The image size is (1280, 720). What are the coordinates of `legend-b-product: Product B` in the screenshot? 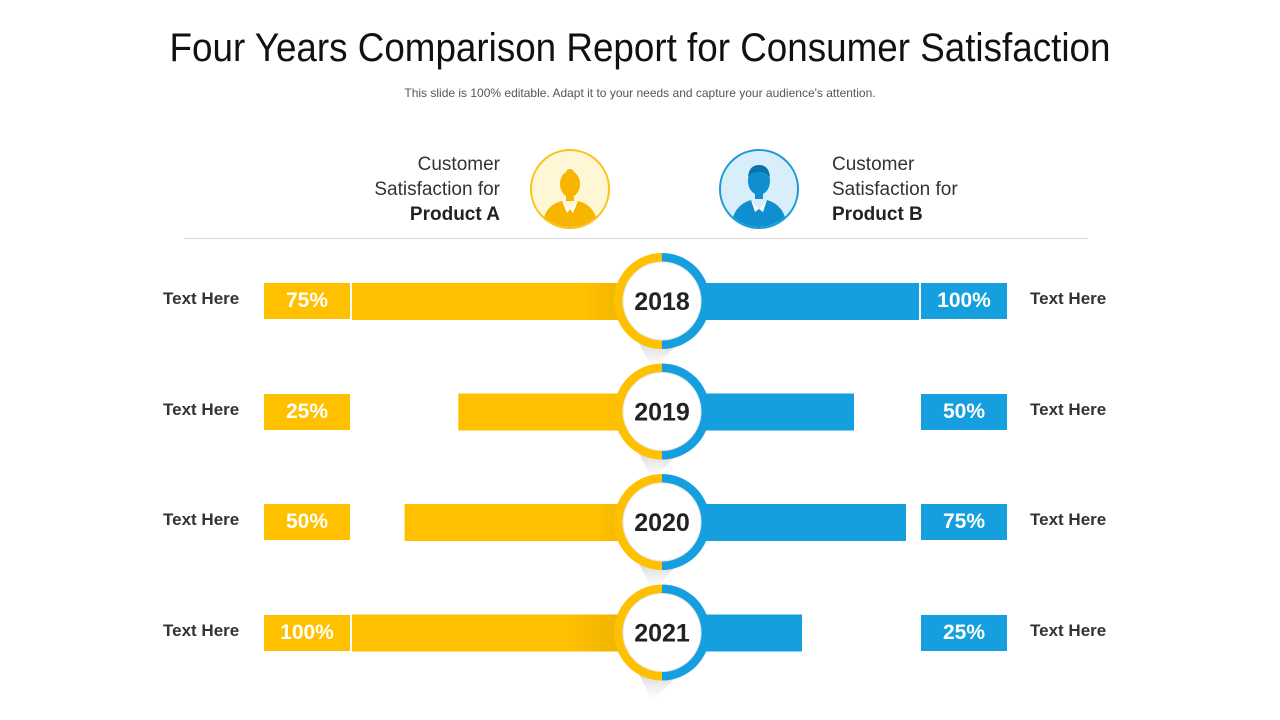 It's located at (877, 214).